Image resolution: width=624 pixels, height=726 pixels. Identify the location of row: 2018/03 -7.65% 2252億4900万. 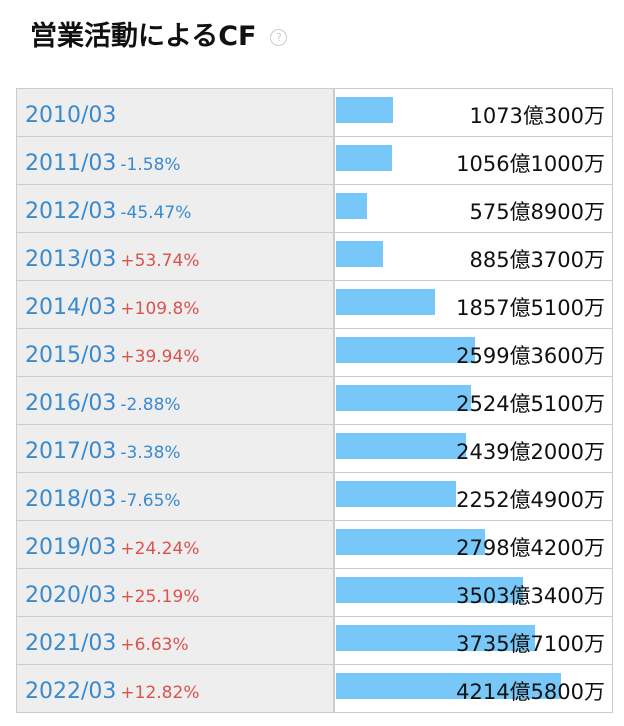
(315, 497).